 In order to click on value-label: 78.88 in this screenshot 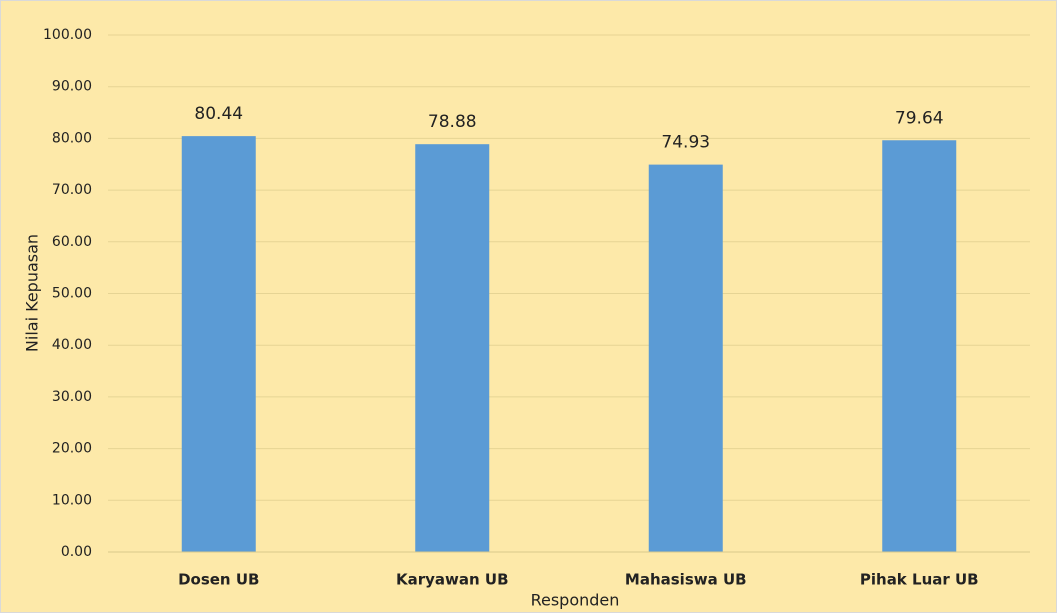, I will do `click(452, 122)`.